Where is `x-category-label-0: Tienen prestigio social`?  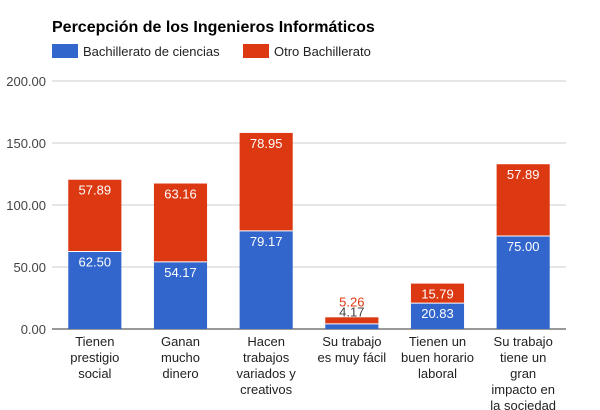
x-category-label-0: Tienen prestigio social is located at coordinates (94, 357).